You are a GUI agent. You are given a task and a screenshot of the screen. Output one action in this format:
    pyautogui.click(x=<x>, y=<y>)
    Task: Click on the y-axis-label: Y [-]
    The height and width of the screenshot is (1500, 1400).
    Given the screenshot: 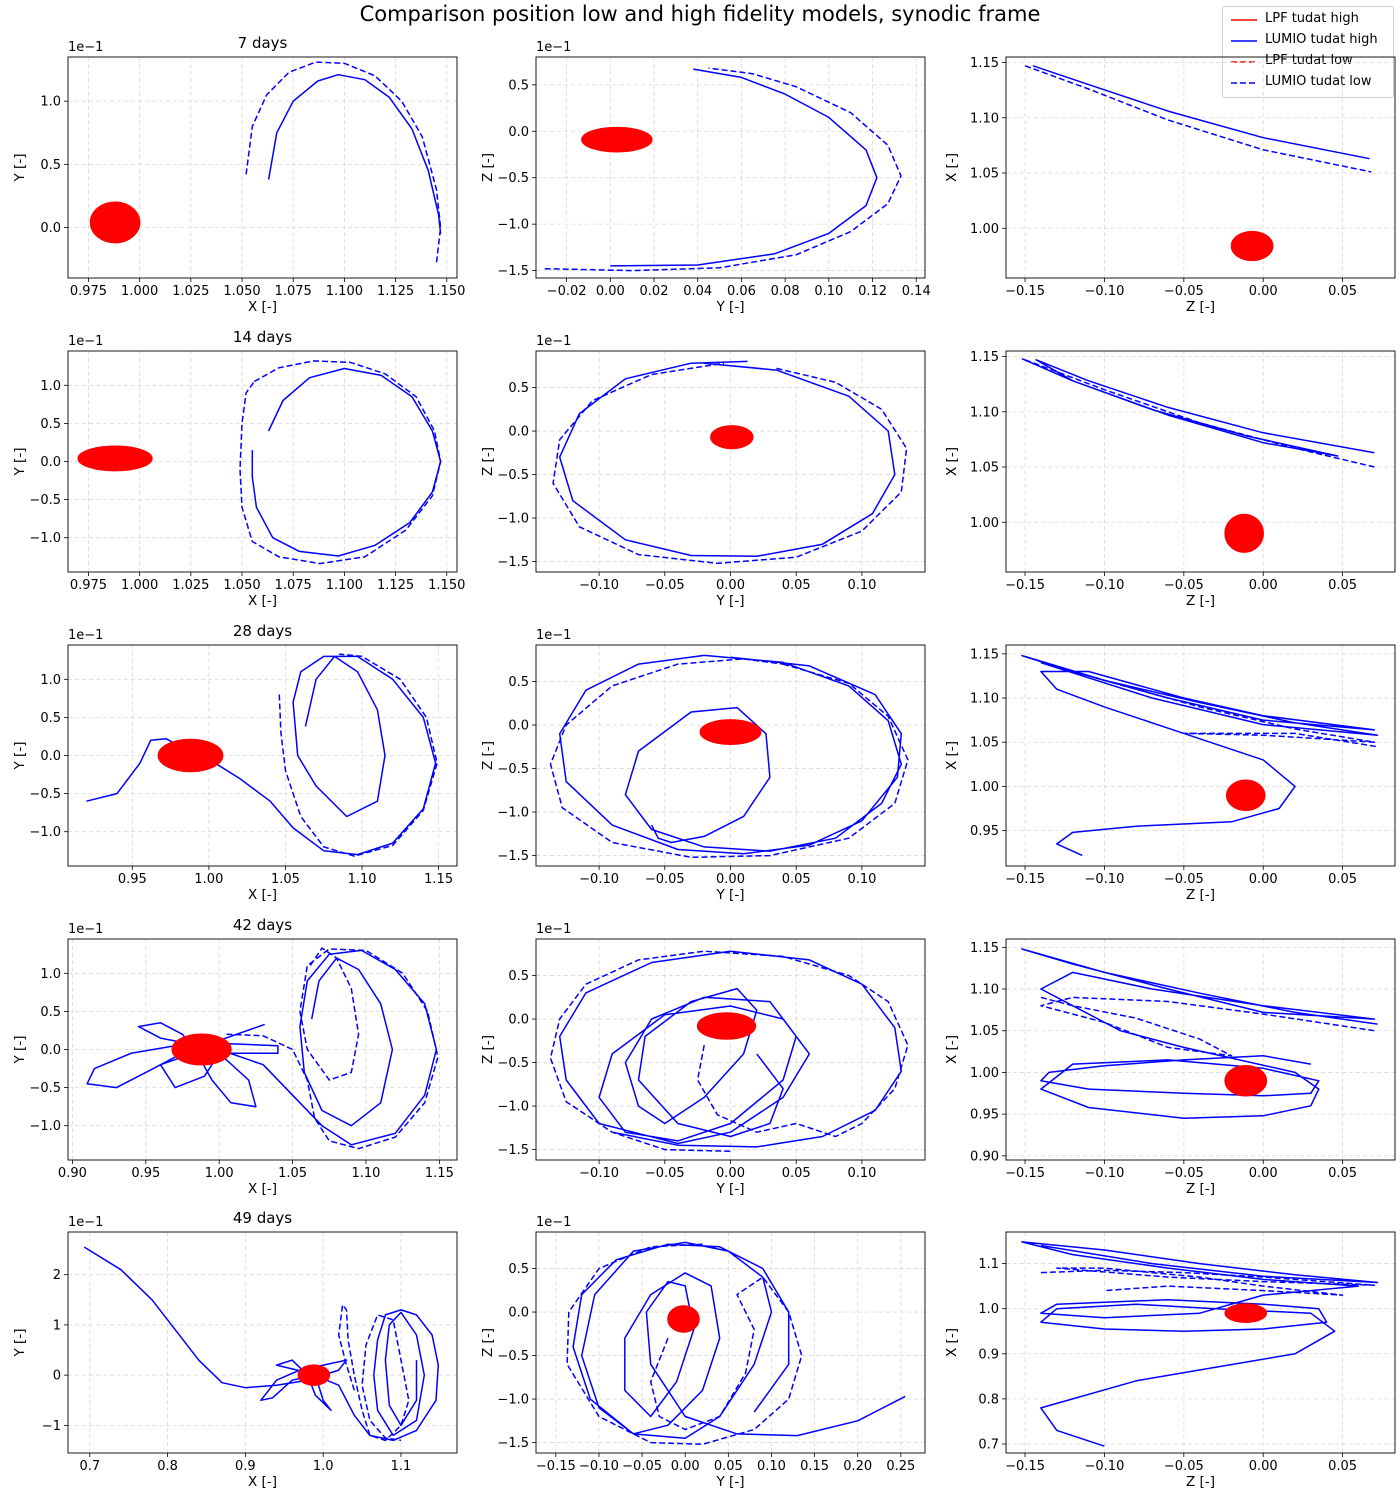 What is the action you would take?
    pyautogui.click(x=20, y=1343)
    